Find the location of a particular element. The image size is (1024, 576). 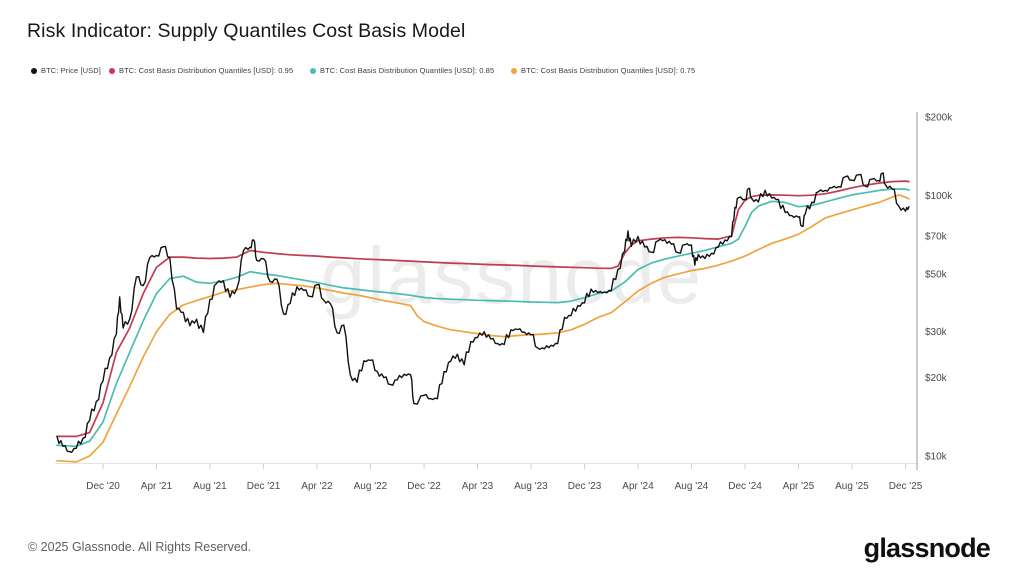

x-tick-label: Aug '23 is located at coordinates (531, 486).